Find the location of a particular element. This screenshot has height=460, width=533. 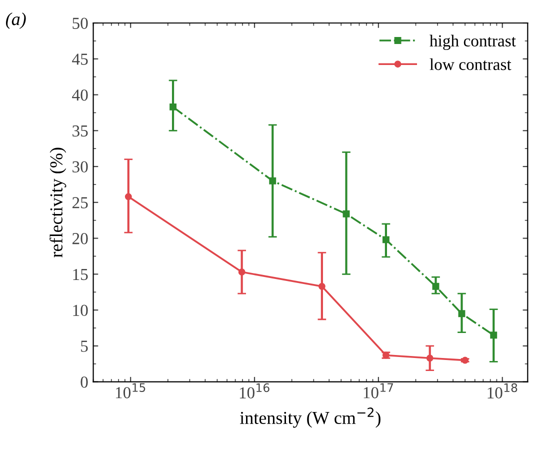

x-axis-title: intensity (W cm$^{−2}$) is located at coordinates (310, 418).